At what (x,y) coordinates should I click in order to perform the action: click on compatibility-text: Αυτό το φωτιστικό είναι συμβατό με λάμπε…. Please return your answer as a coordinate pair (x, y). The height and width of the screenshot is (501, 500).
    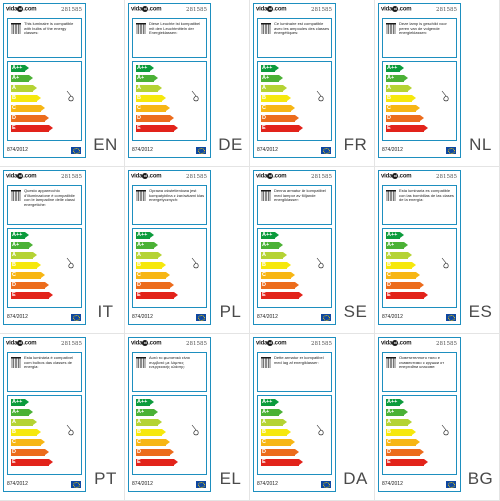
    Looking at the image, I should click on (169, 362).